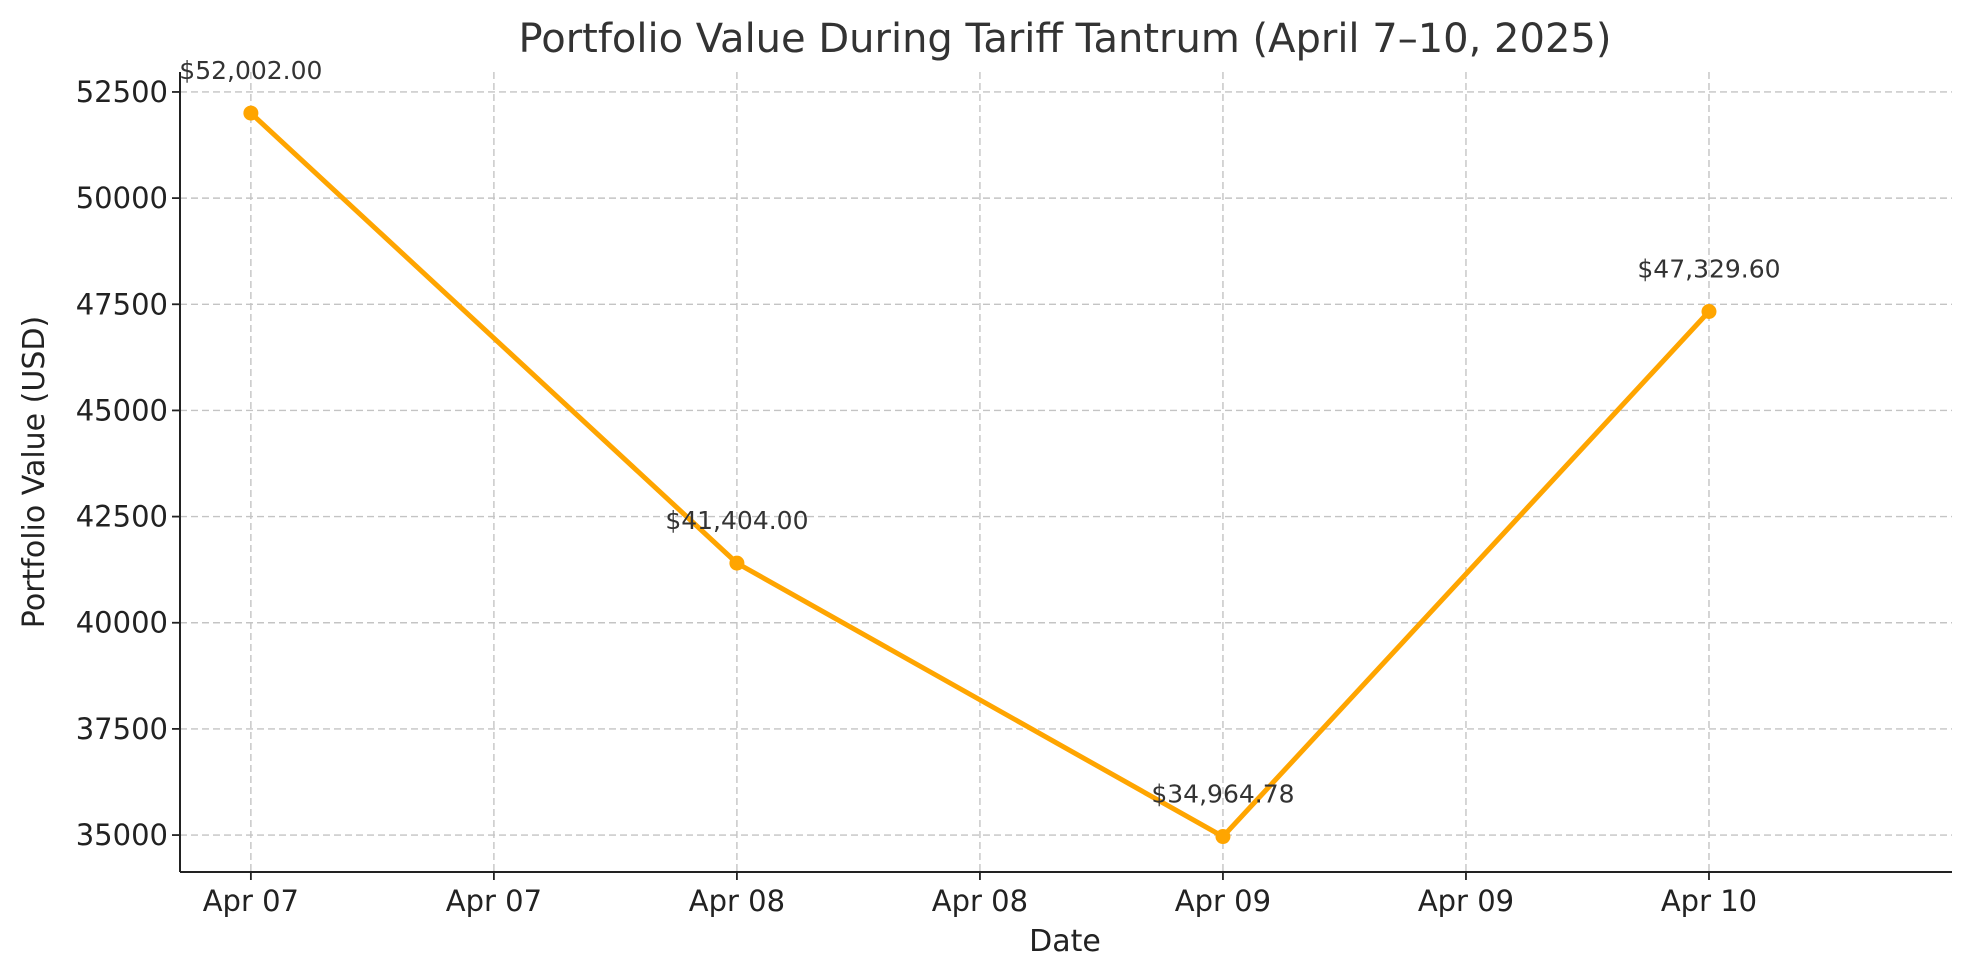 Image resolution: width=1970 pixels, height=980 pixels. I want to click on y-tick-label: 35000, so click(122, 835).